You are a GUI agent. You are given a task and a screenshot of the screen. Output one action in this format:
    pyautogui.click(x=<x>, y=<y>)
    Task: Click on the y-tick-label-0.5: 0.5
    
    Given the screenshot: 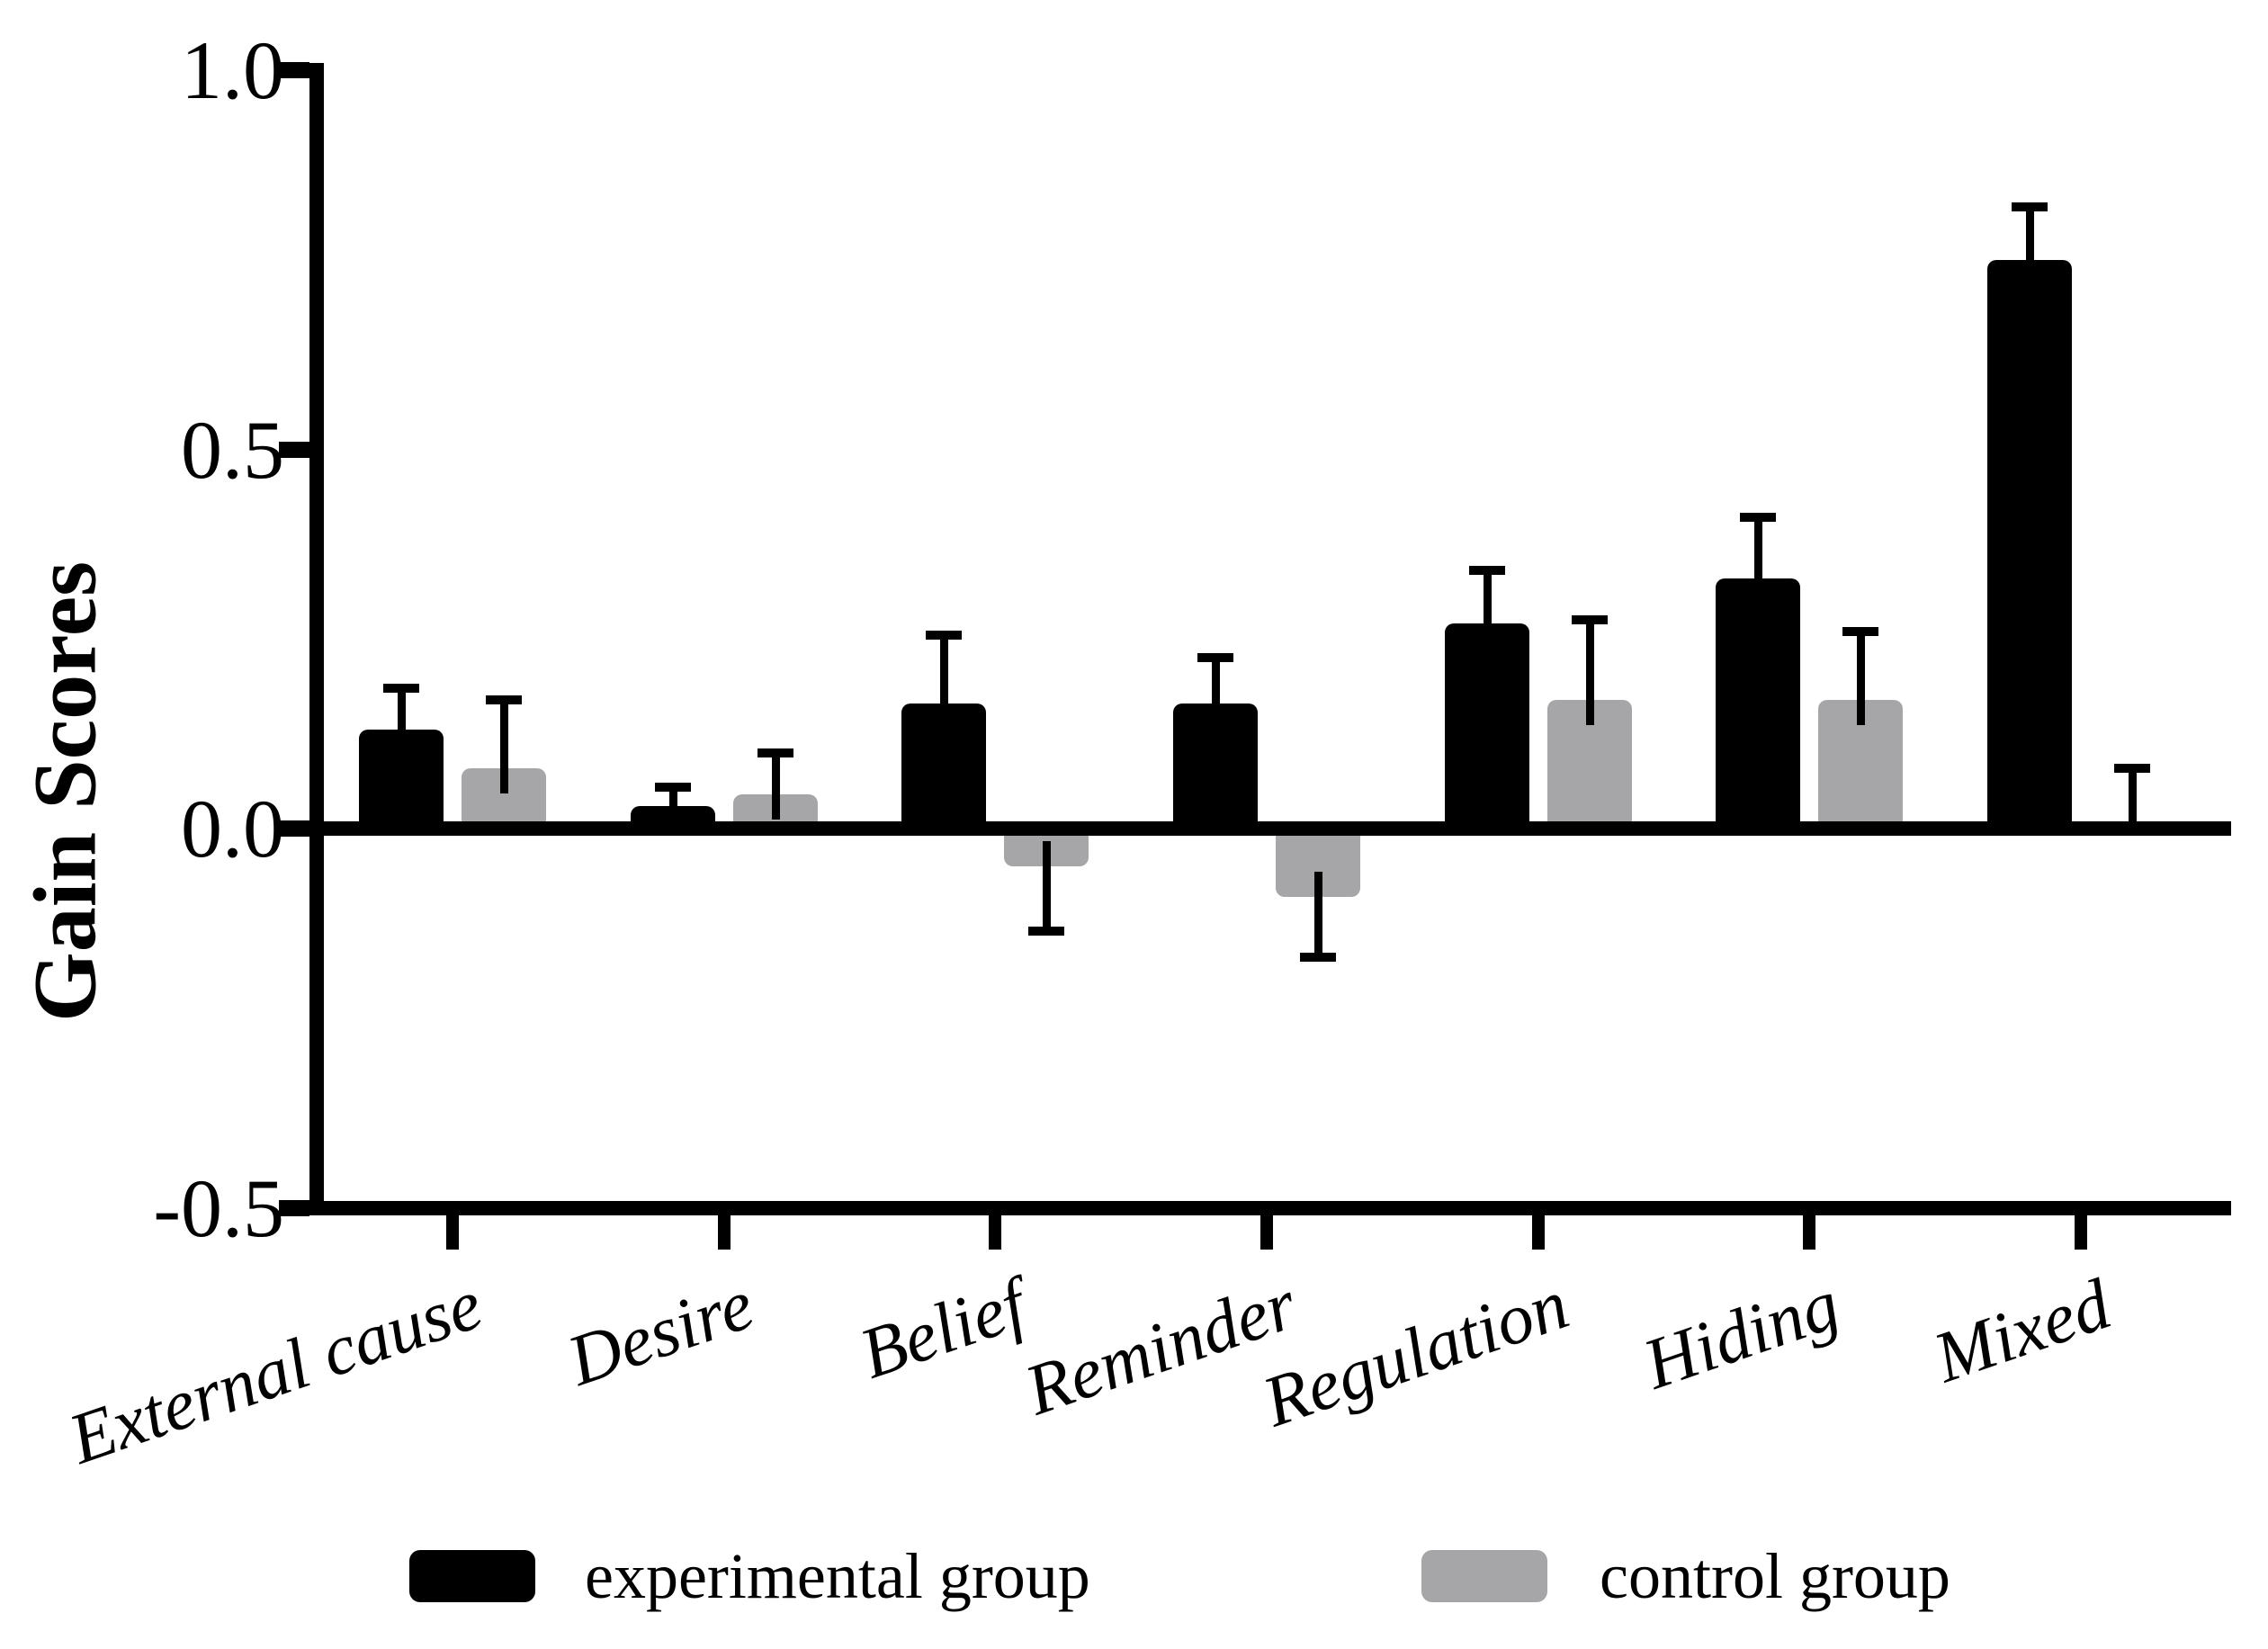 What is the action you would take?
    pyautogui.click(x=232, y=449)
    